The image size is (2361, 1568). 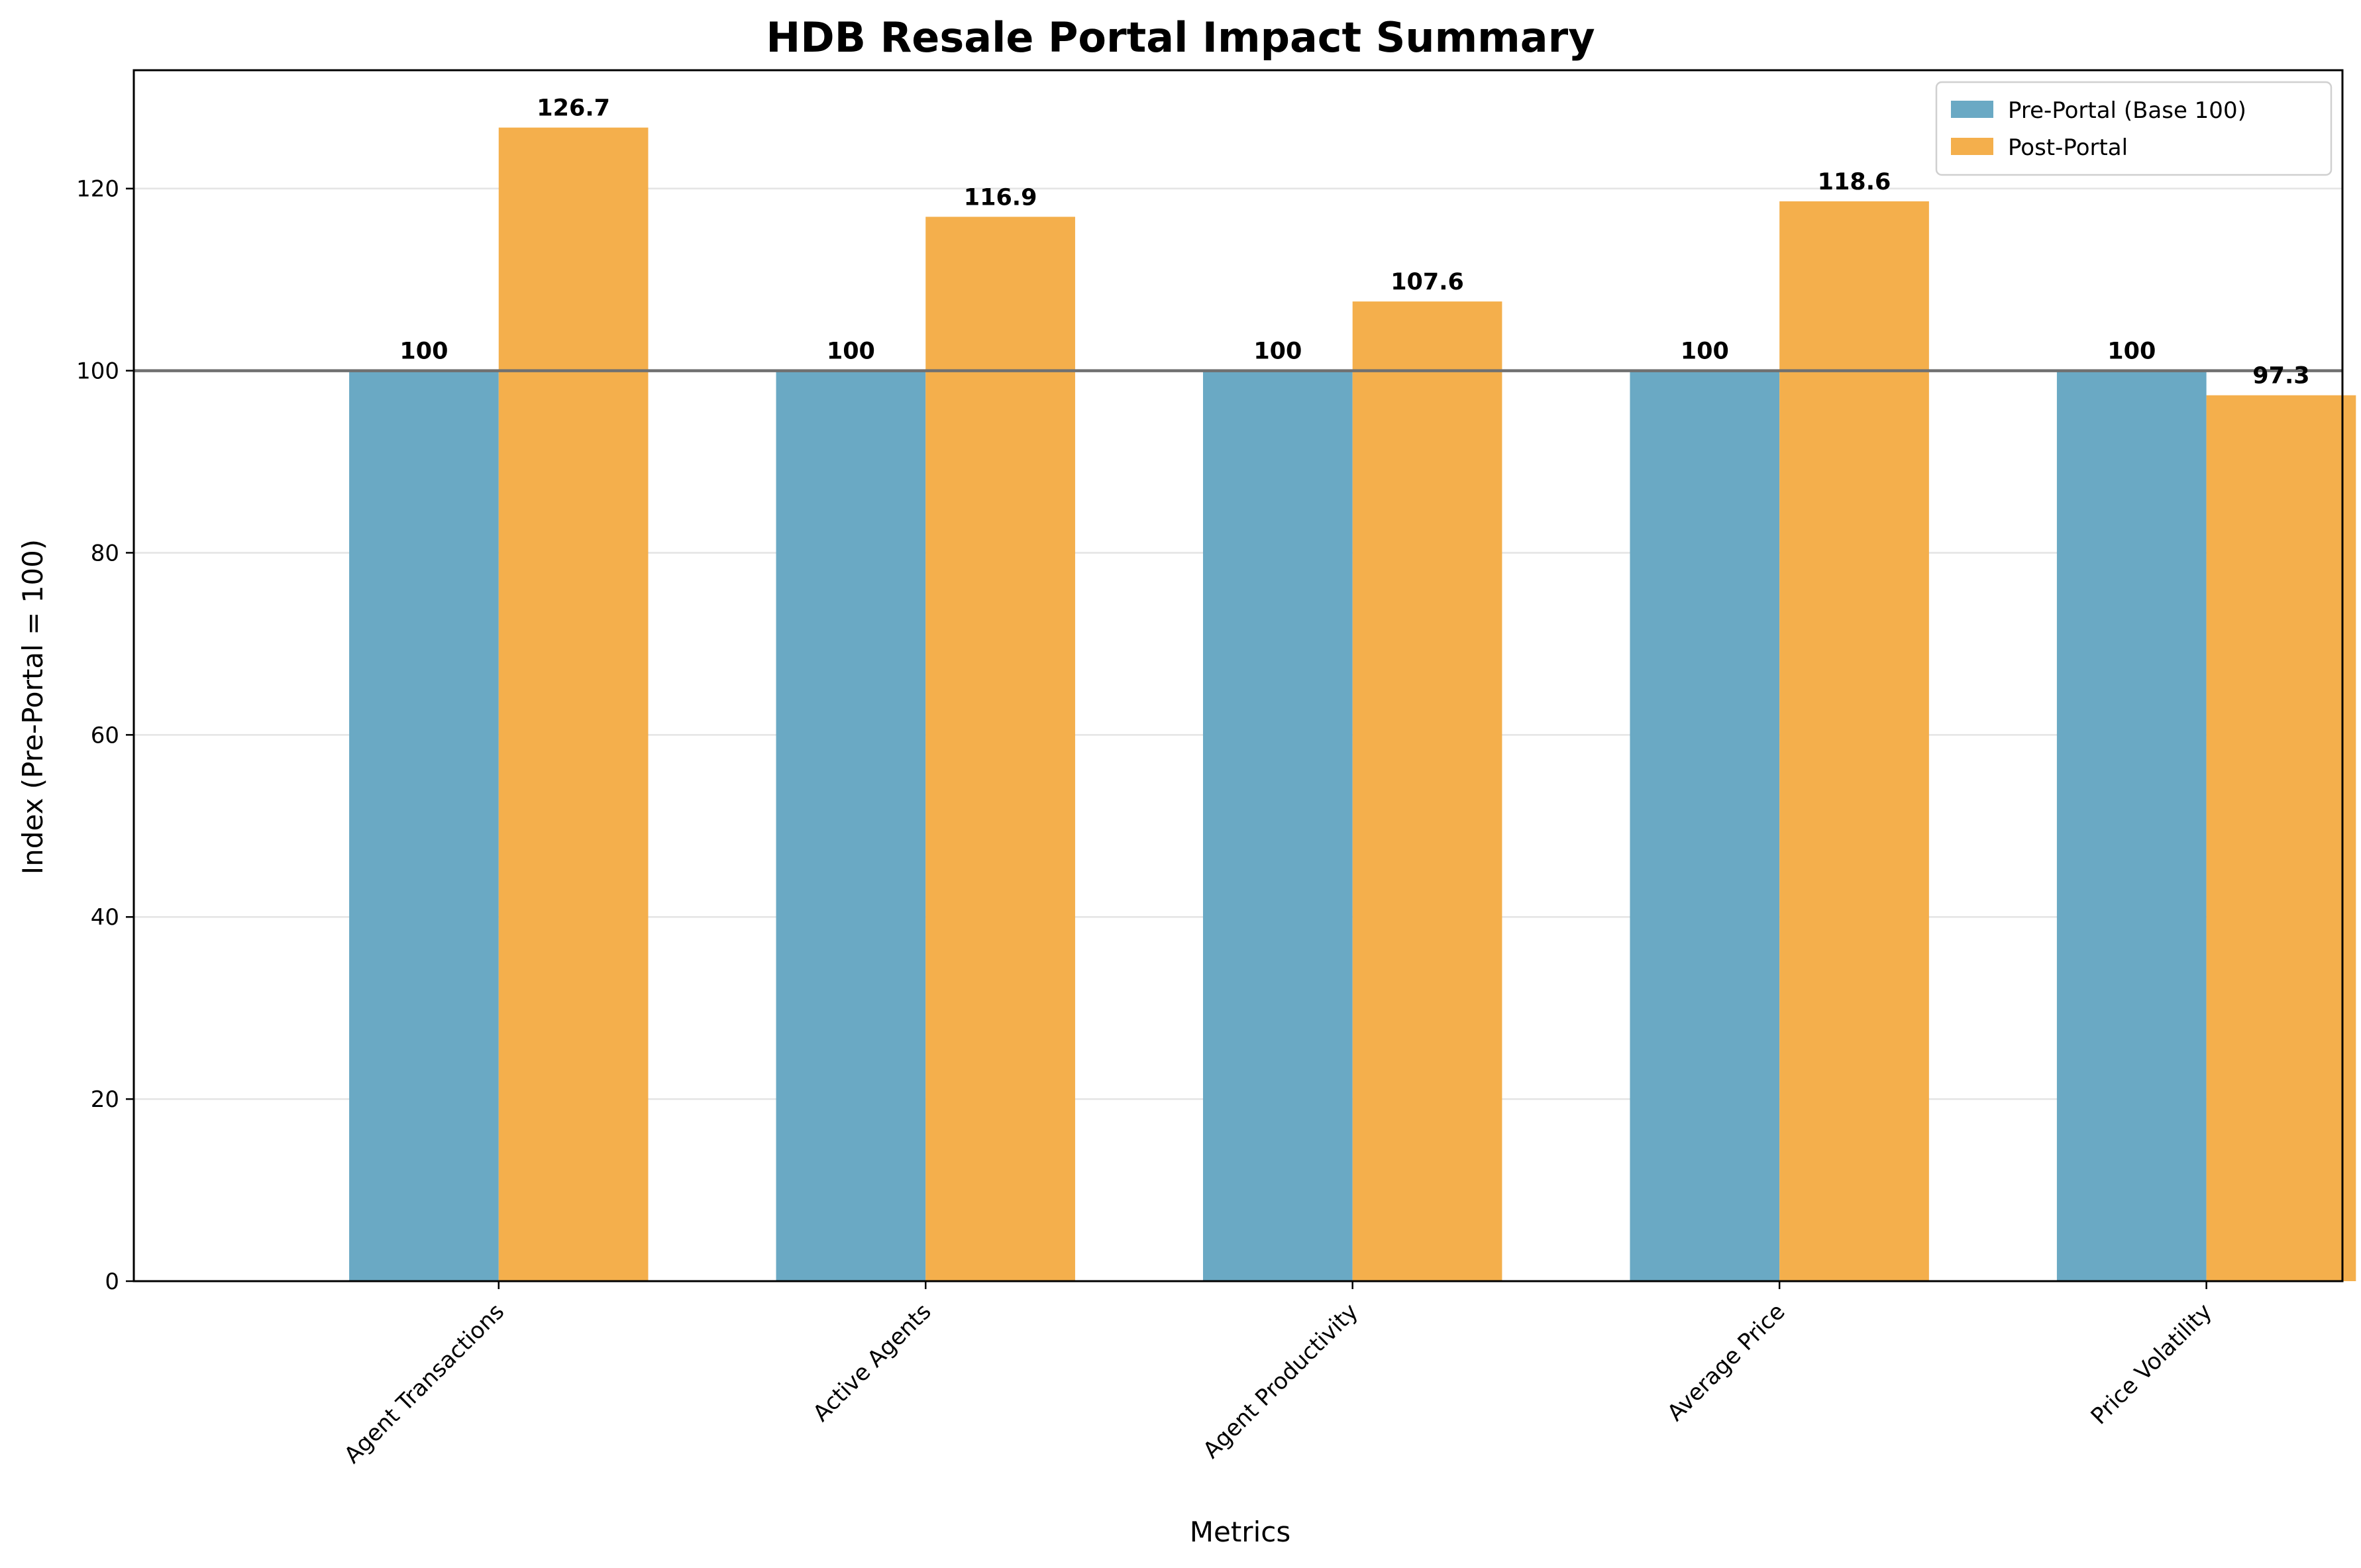 I want to click on data-label: 107.6, so click(x=1427, y=282).